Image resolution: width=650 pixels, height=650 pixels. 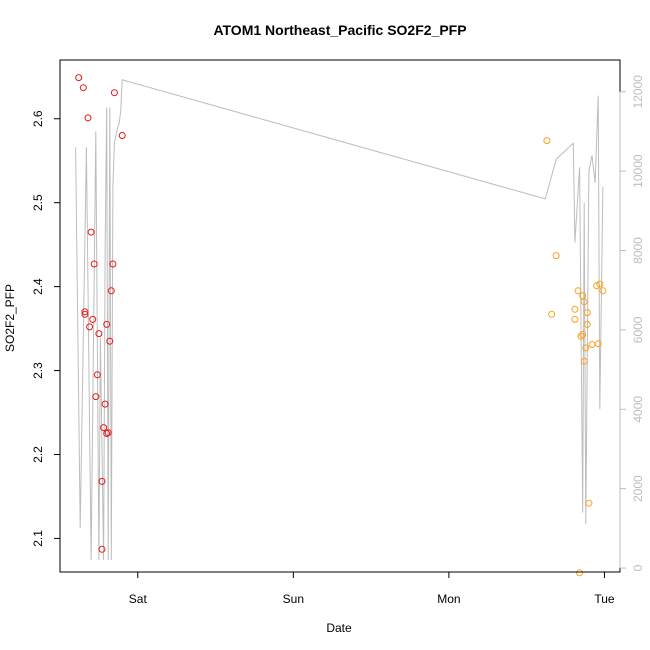 I want to click on right-y-axis: 0 2000 4000 6000 8000 10000 12000, so click(x=632, y=323).